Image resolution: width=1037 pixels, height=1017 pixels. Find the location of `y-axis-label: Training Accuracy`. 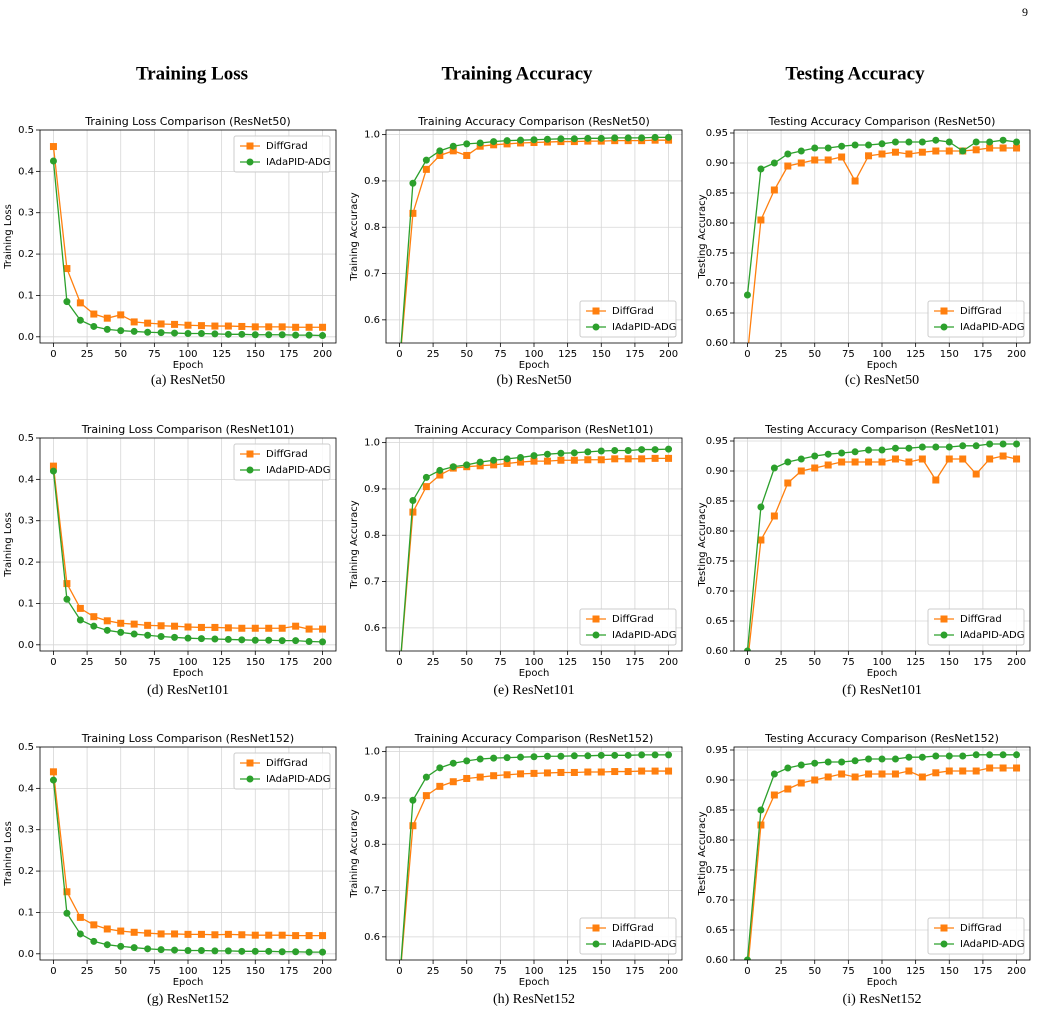

y-axis-label: Training Accuracy is located at coordinates (354, 236).